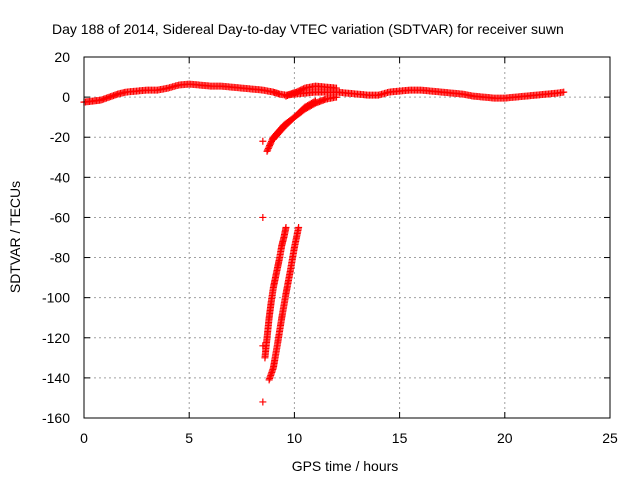 This screenshot has height=480, width=640. What do you see at coordinates (189, 438) in the screenshot?
I see `x-tick-label: 5` at bounding box center [189, 438].